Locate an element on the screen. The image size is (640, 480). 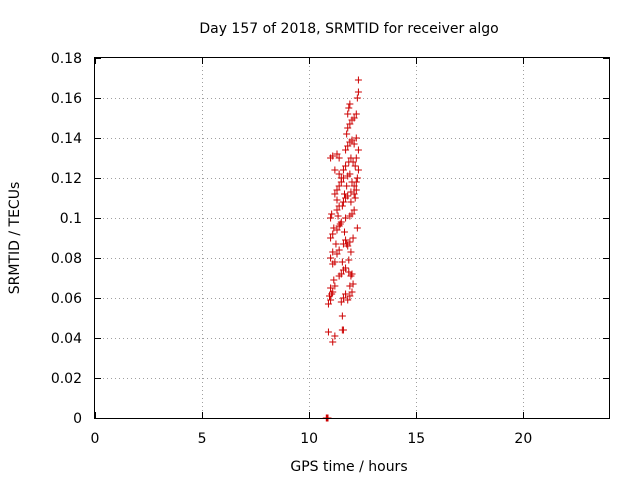
y-tick-label: 0.02 is located at coordinates (66, 379).